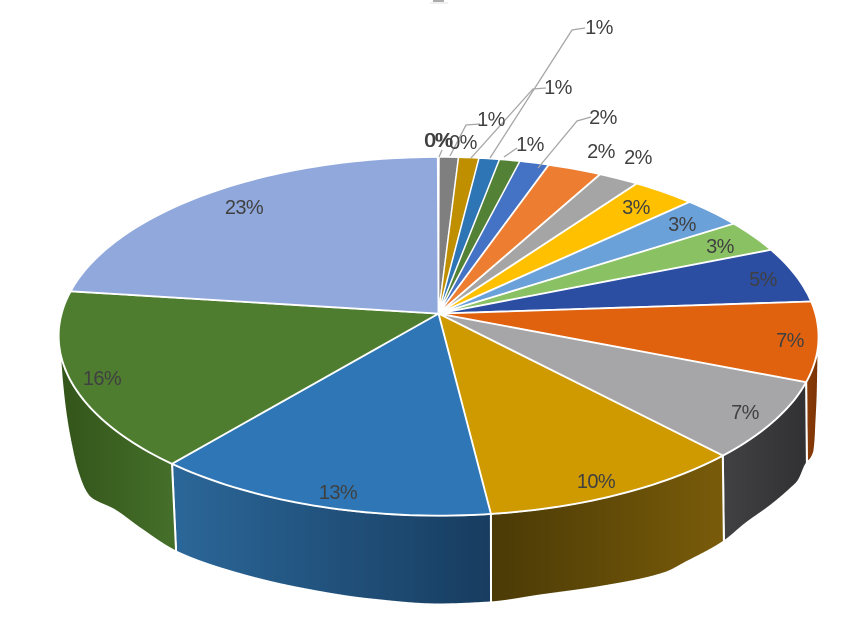  What do you see at coordinates (596, 482) in the screenshot?
I see `svg-text: 10%` at bounding box center [596, 482].